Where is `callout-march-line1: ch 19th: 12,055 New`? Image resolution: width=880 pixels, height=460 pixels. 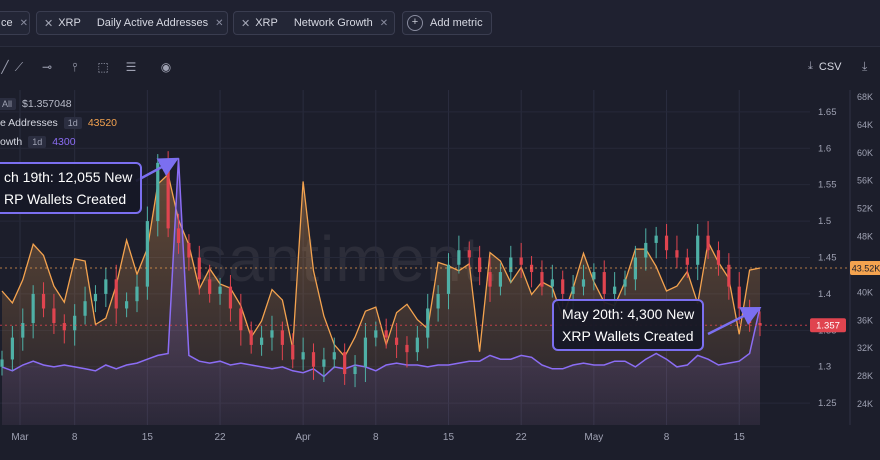
callout-march-line1: ch 19th: 12,055 New is located at coordinates (68, 177).